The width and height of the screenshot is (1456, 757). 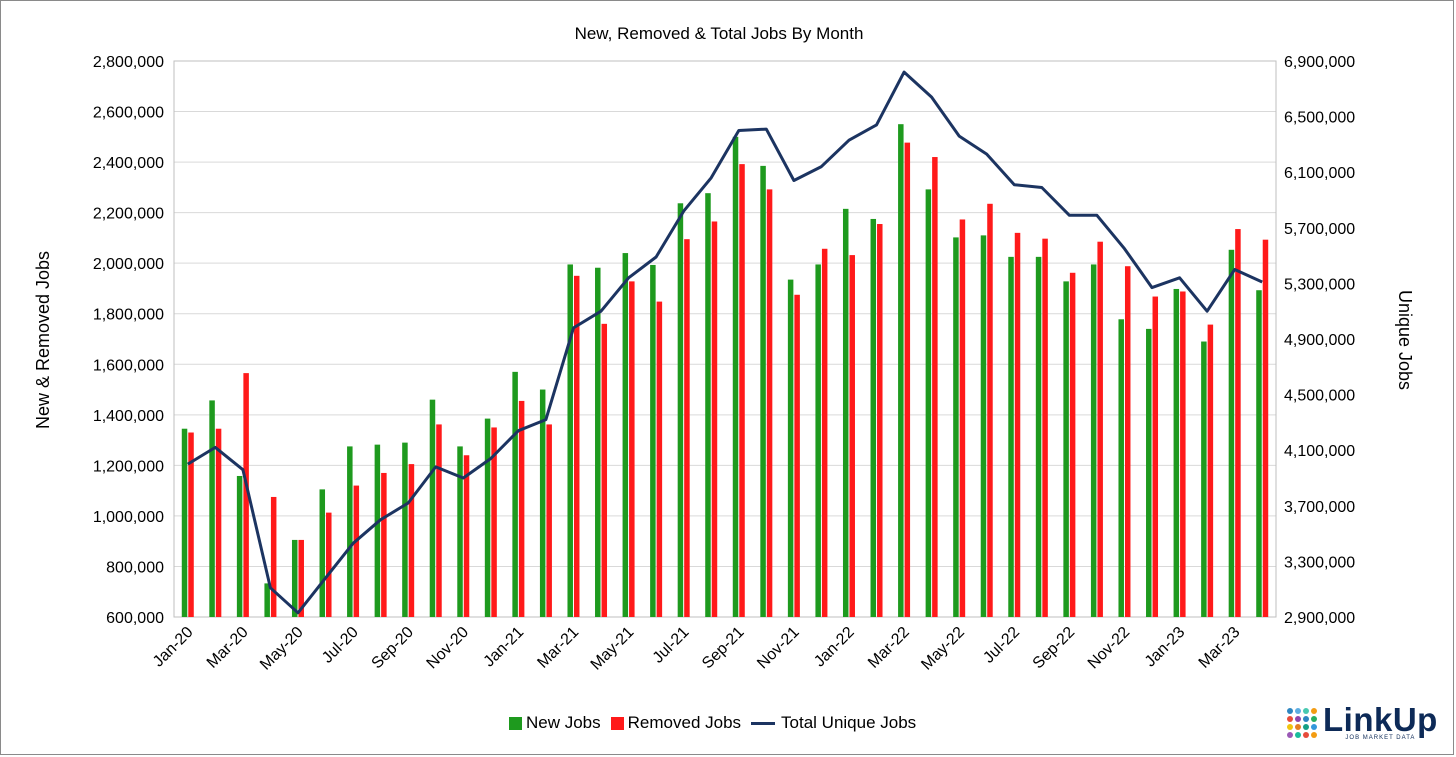 What do you see at coordinates (1319, 173) in the screenshot?
I see `right-tick-label: 6,100,000` at bounding box center [1319, 173].